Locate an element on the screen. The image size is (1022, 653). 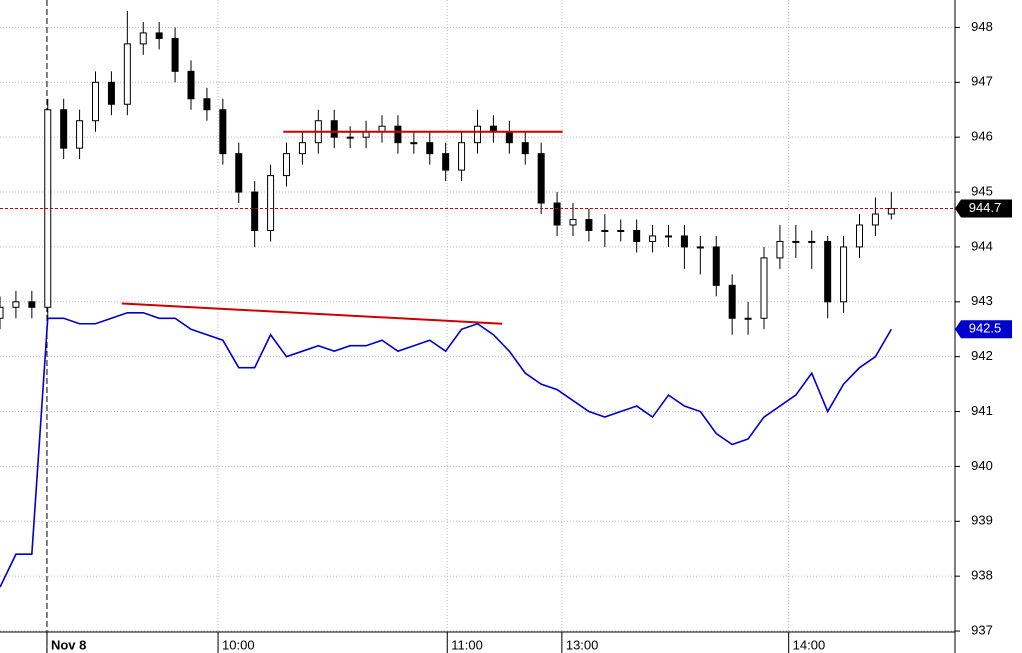
x-tick-label: Nov 8 is located at coordinates (68, 644).